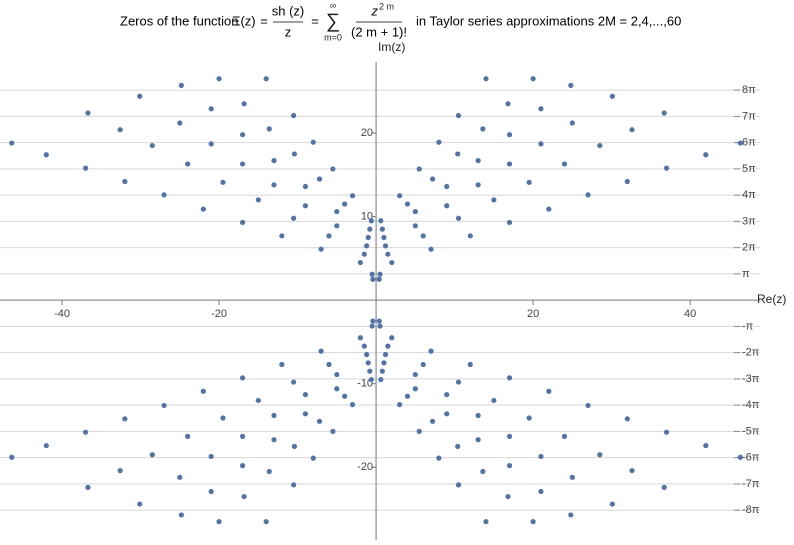 Image resolution: width=794 pixels, height=545 pixels. Describe the element at coordinates (751, 458) in the screenshot. I see `y2-tick-label: -6π` at that location.